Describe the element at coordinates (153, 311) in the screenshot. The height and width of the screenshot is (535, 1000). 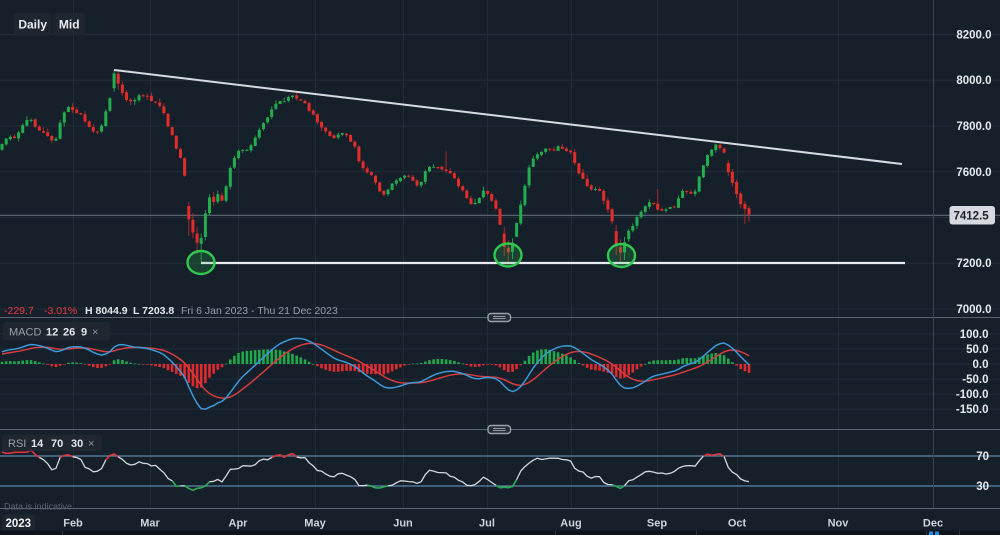
I see `svg-text: L 7203.8` at that location.